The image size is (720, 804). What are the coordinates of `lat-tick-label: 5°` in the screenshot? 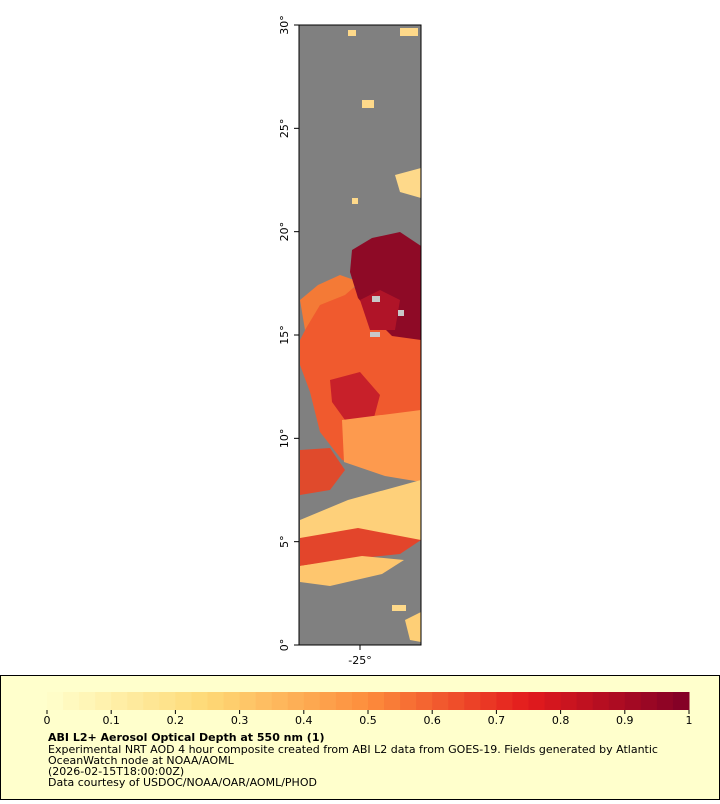 It's located at (284, 541).